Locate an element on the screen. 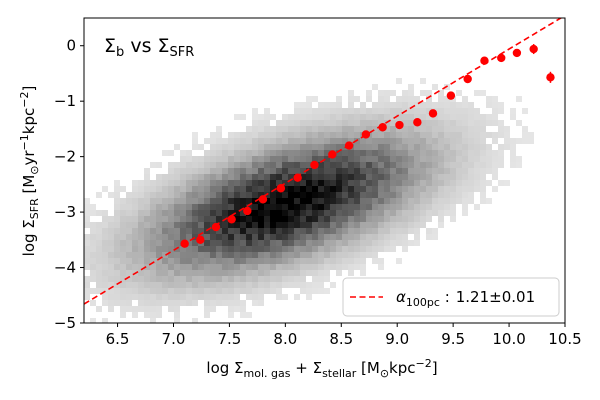  title-sub-b: b is located at coordinates (120, 52).